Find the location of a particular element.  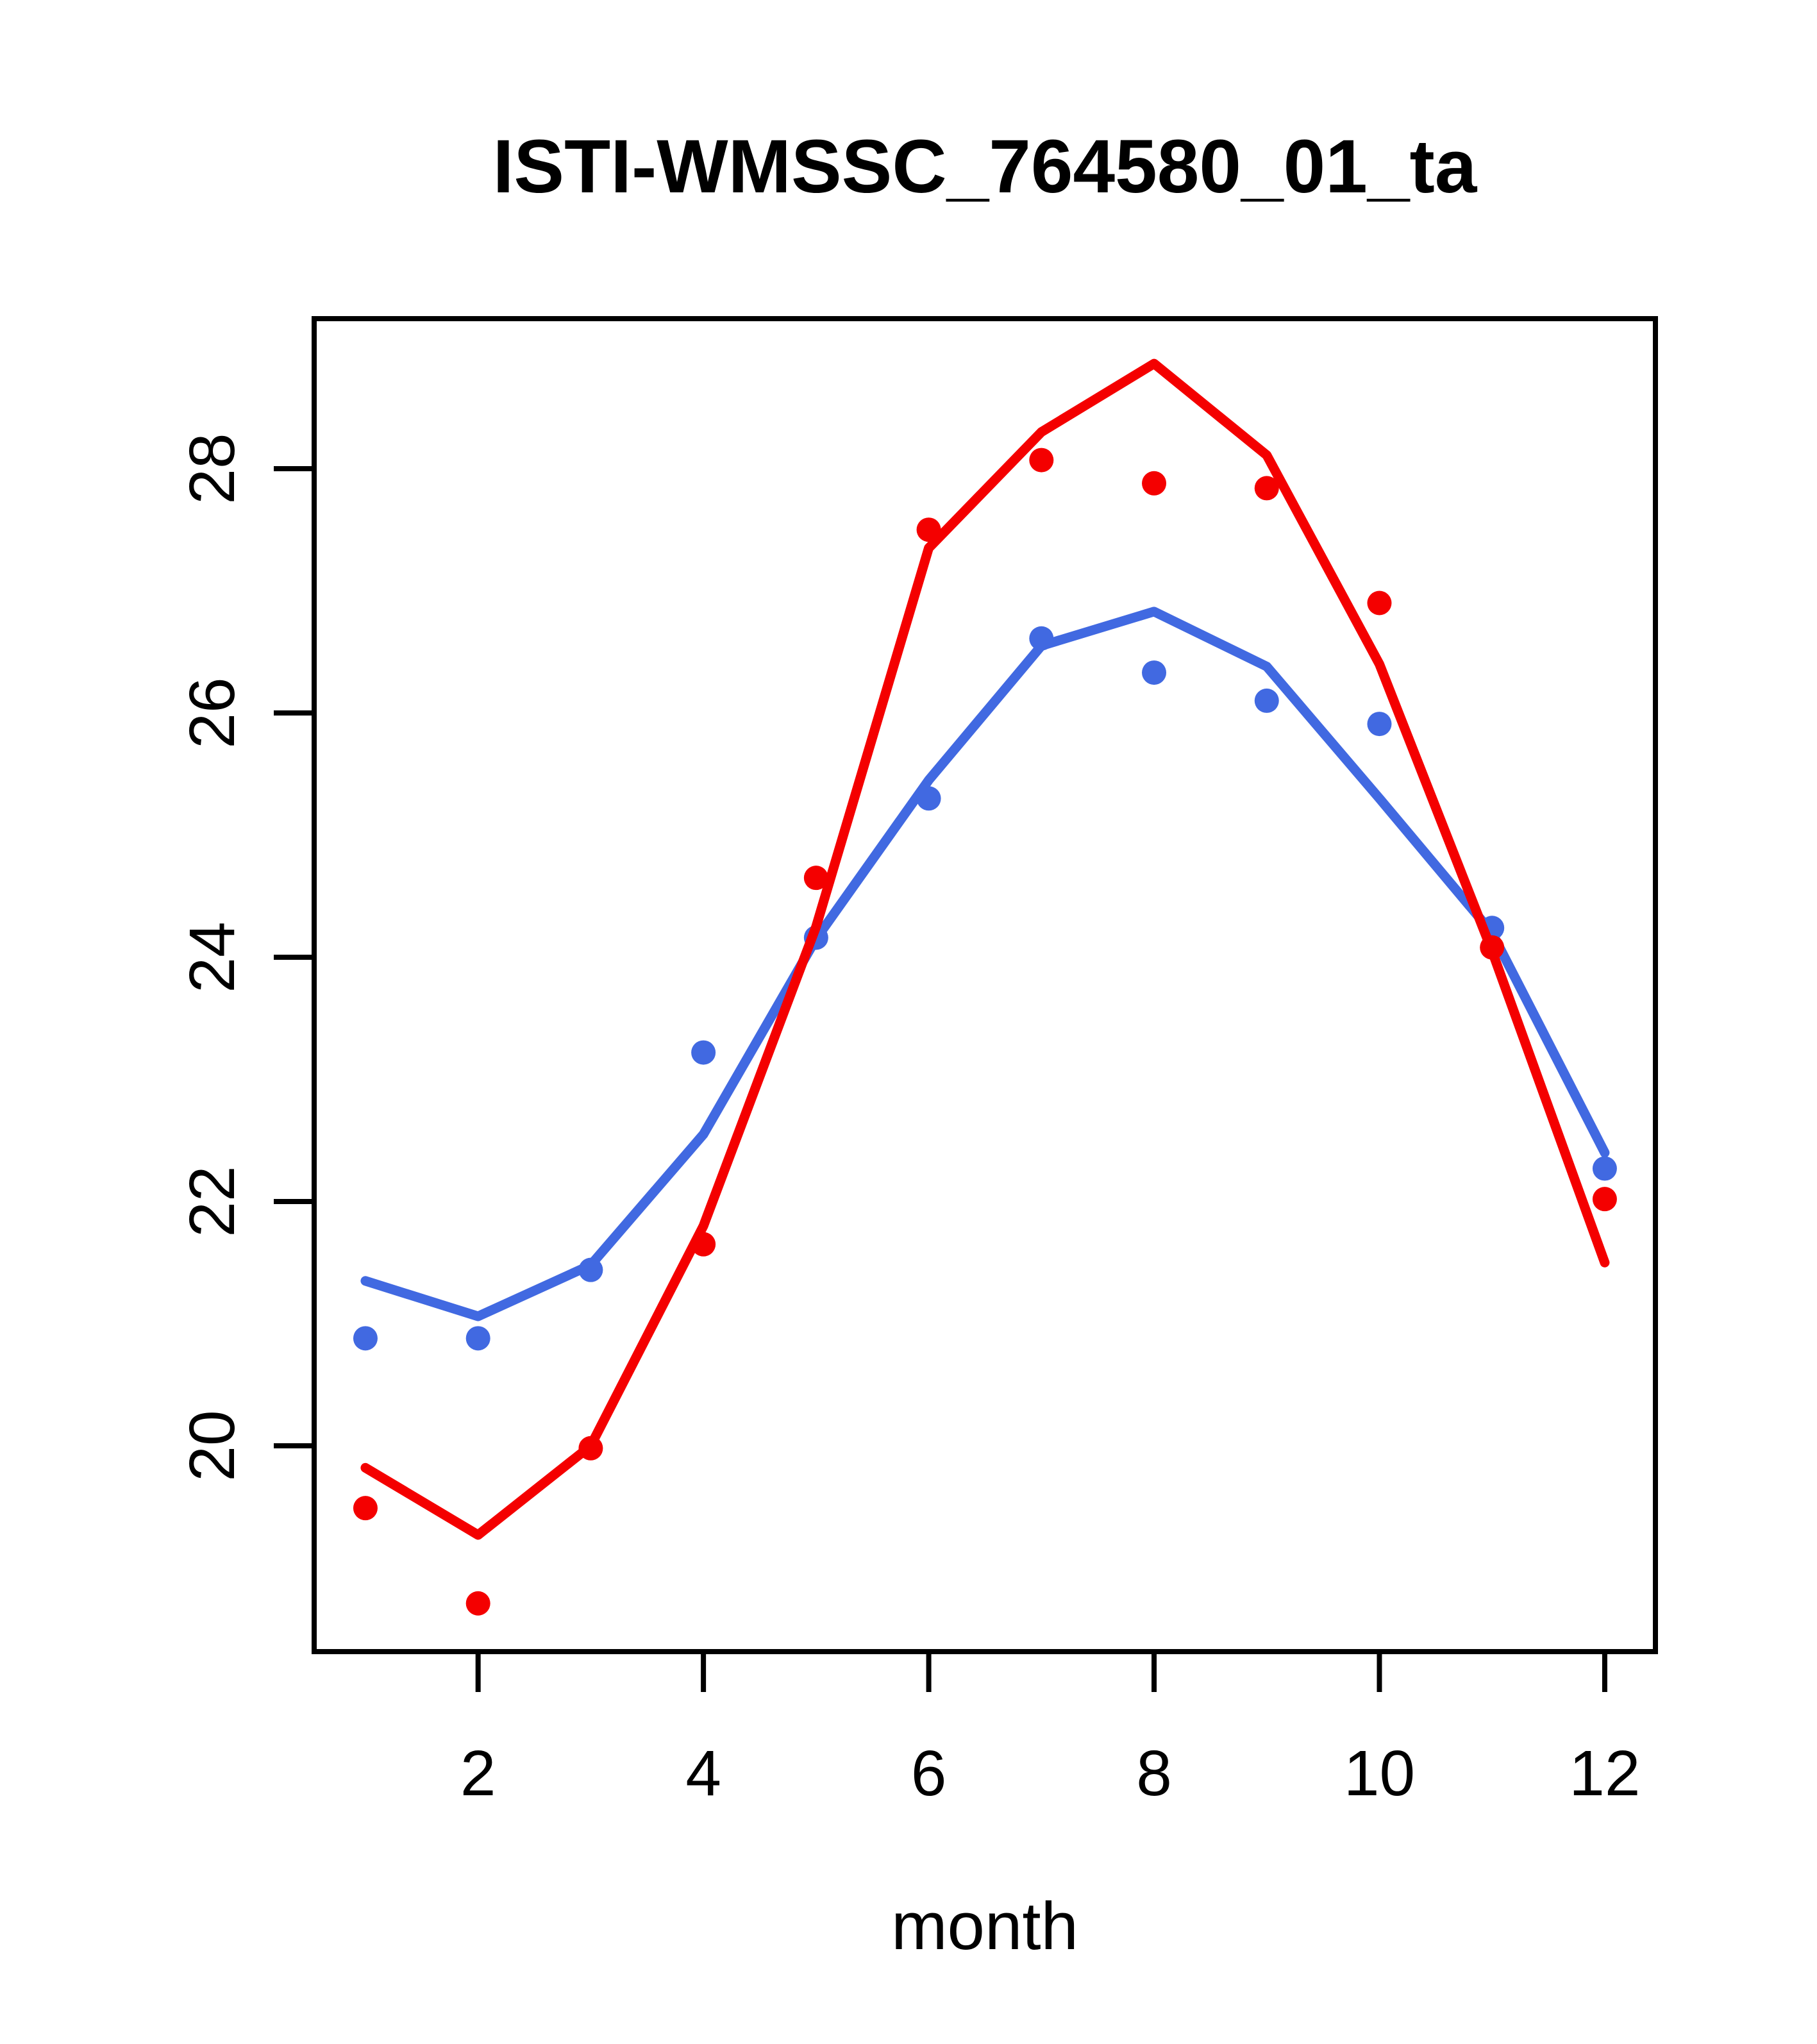

y-tick-label: 28 is located at coordinates (212, 469).